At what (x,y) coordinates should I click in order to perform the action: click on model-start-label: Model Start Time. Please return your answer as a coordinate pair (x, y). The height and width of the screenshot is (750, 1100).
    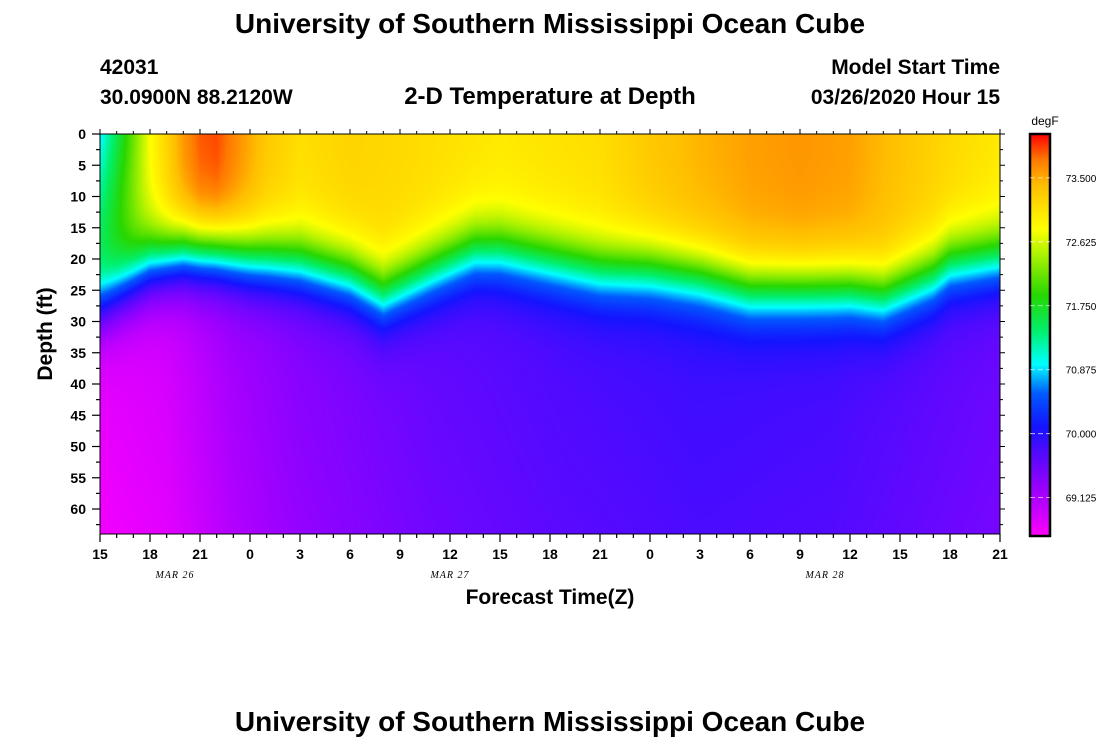
    Looking at the image, I should click on (915, 67).